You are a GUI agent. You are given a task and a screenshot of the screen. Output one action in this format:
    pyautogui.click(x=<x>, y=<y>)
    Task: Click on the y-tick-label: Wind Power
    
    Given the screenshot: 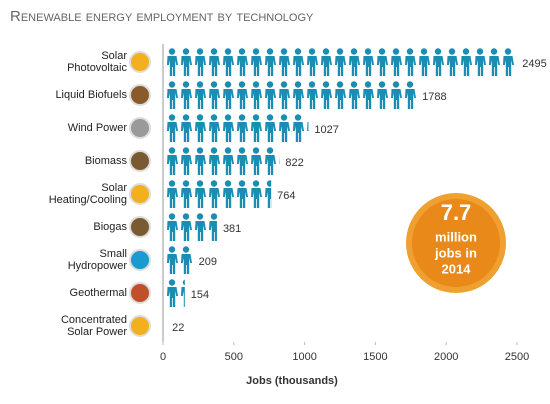 What is the action you would take?
    pyautogui.click(x=97, y=128)
    